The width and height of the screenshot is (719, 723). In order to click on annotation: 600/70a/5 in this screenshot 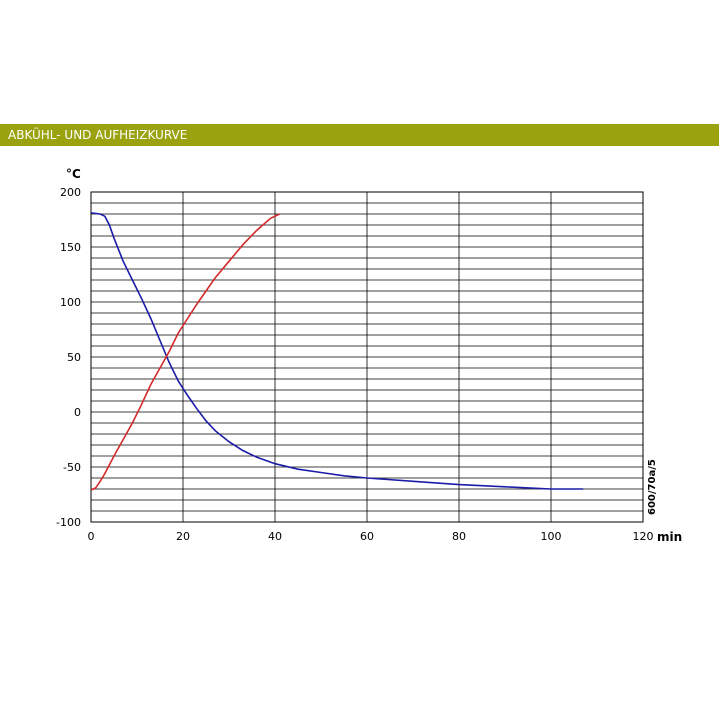, I will do `click(652, 487)`.